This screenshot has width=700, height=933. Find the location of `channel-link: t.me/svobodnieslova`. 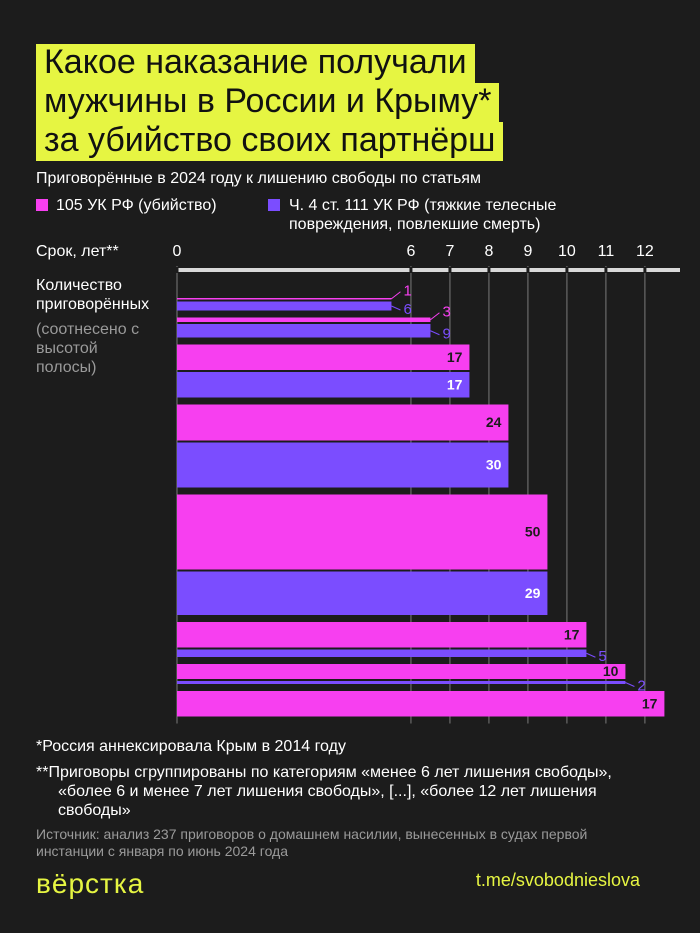

channel-link: t.me/svobodnieslova is located at coordinates (557, 880).